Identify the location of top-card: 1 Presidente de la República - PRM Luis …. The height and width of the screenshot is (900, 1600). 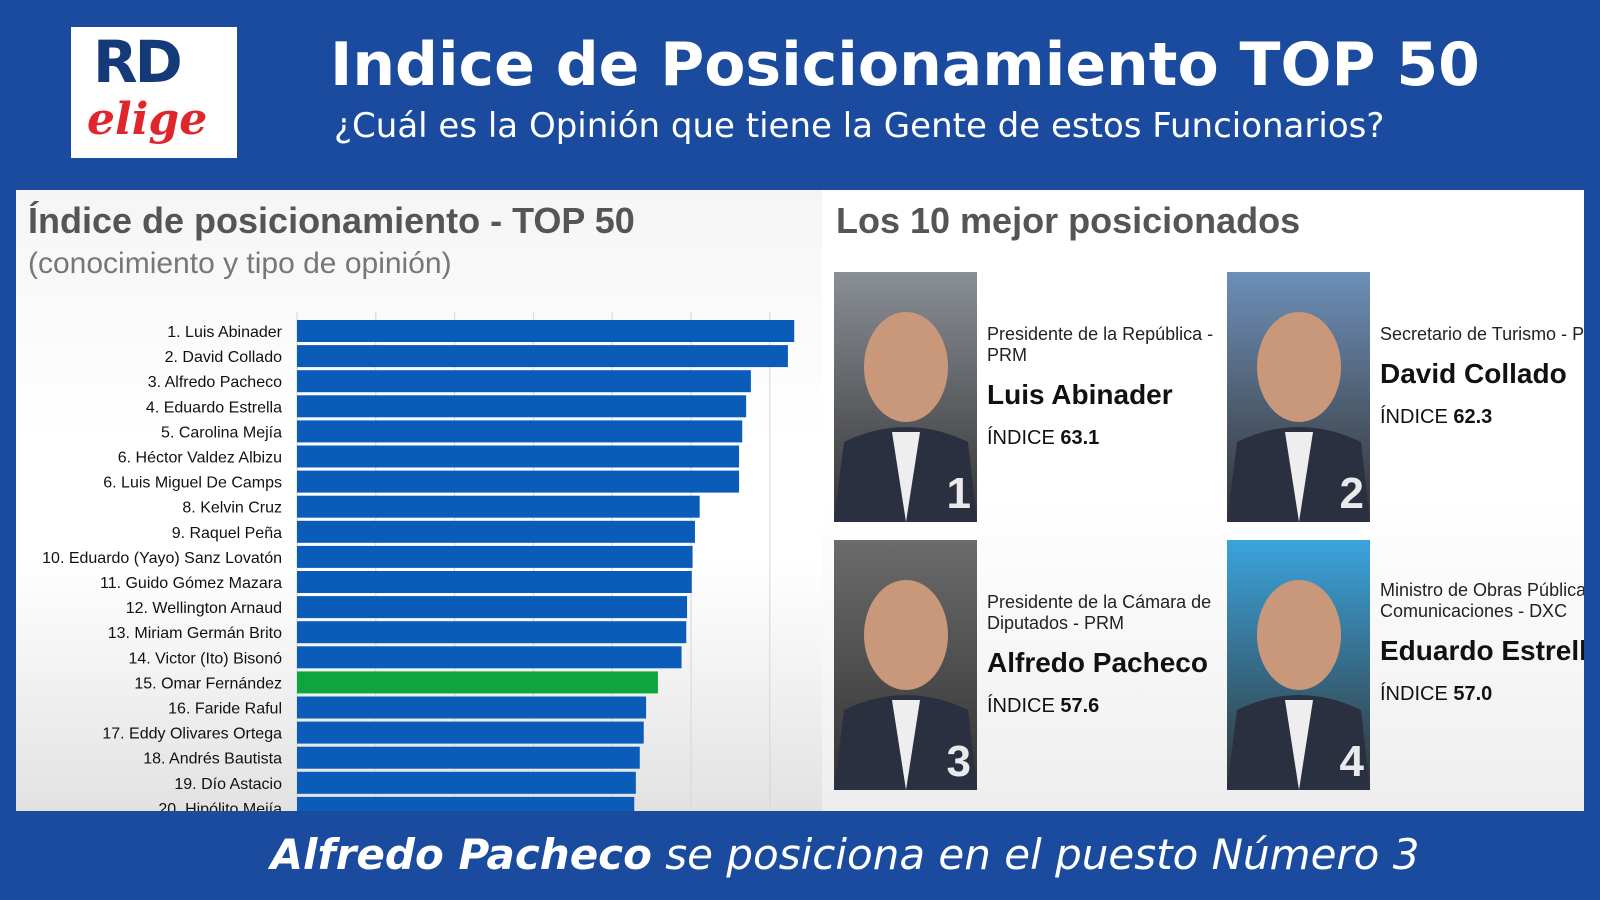
(1024, 397).